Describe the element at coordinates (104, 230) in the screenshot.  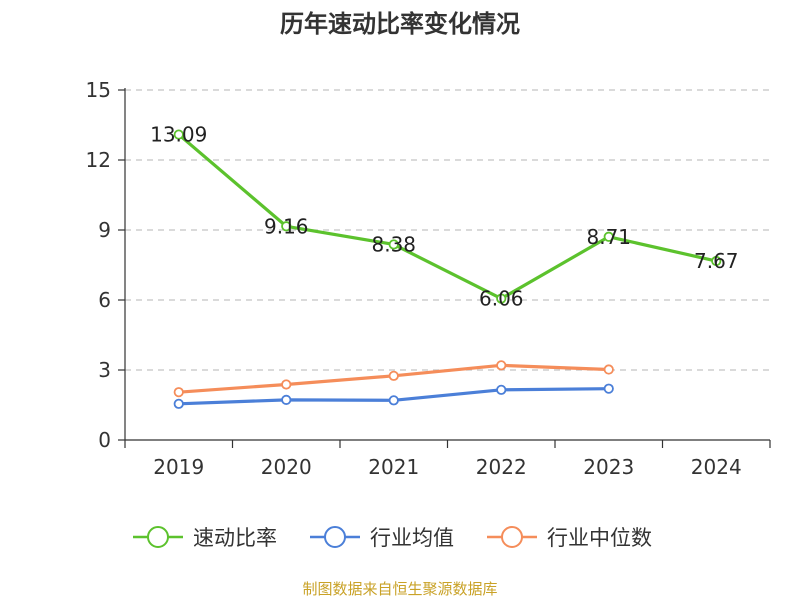
I see `y-tick-label: 9` at that location.